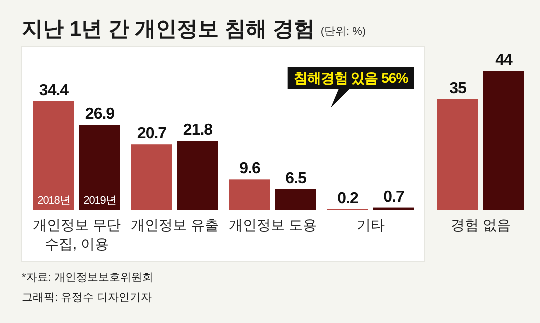  I want to click on data-label: 21.8, so click(198, 131).